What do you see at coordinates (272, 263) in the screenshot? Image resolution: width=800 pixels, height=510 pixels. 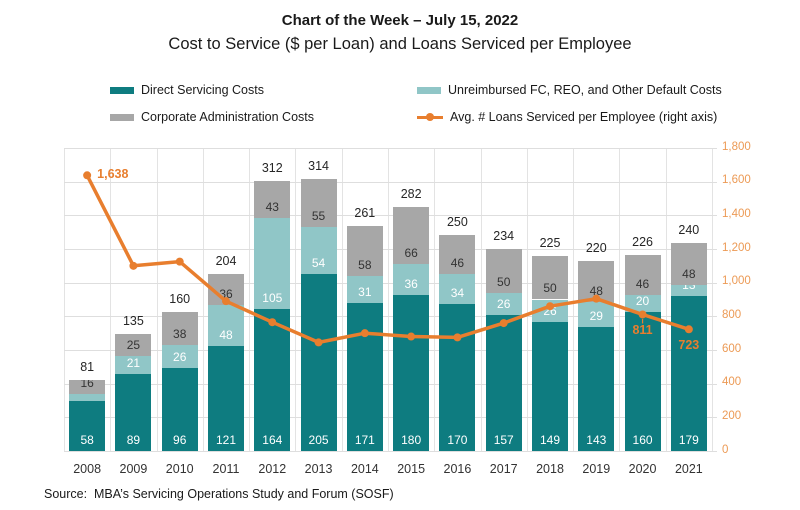 I see `bar-segment-unreimbursed-default: 105` at bounding box center [272, 263].